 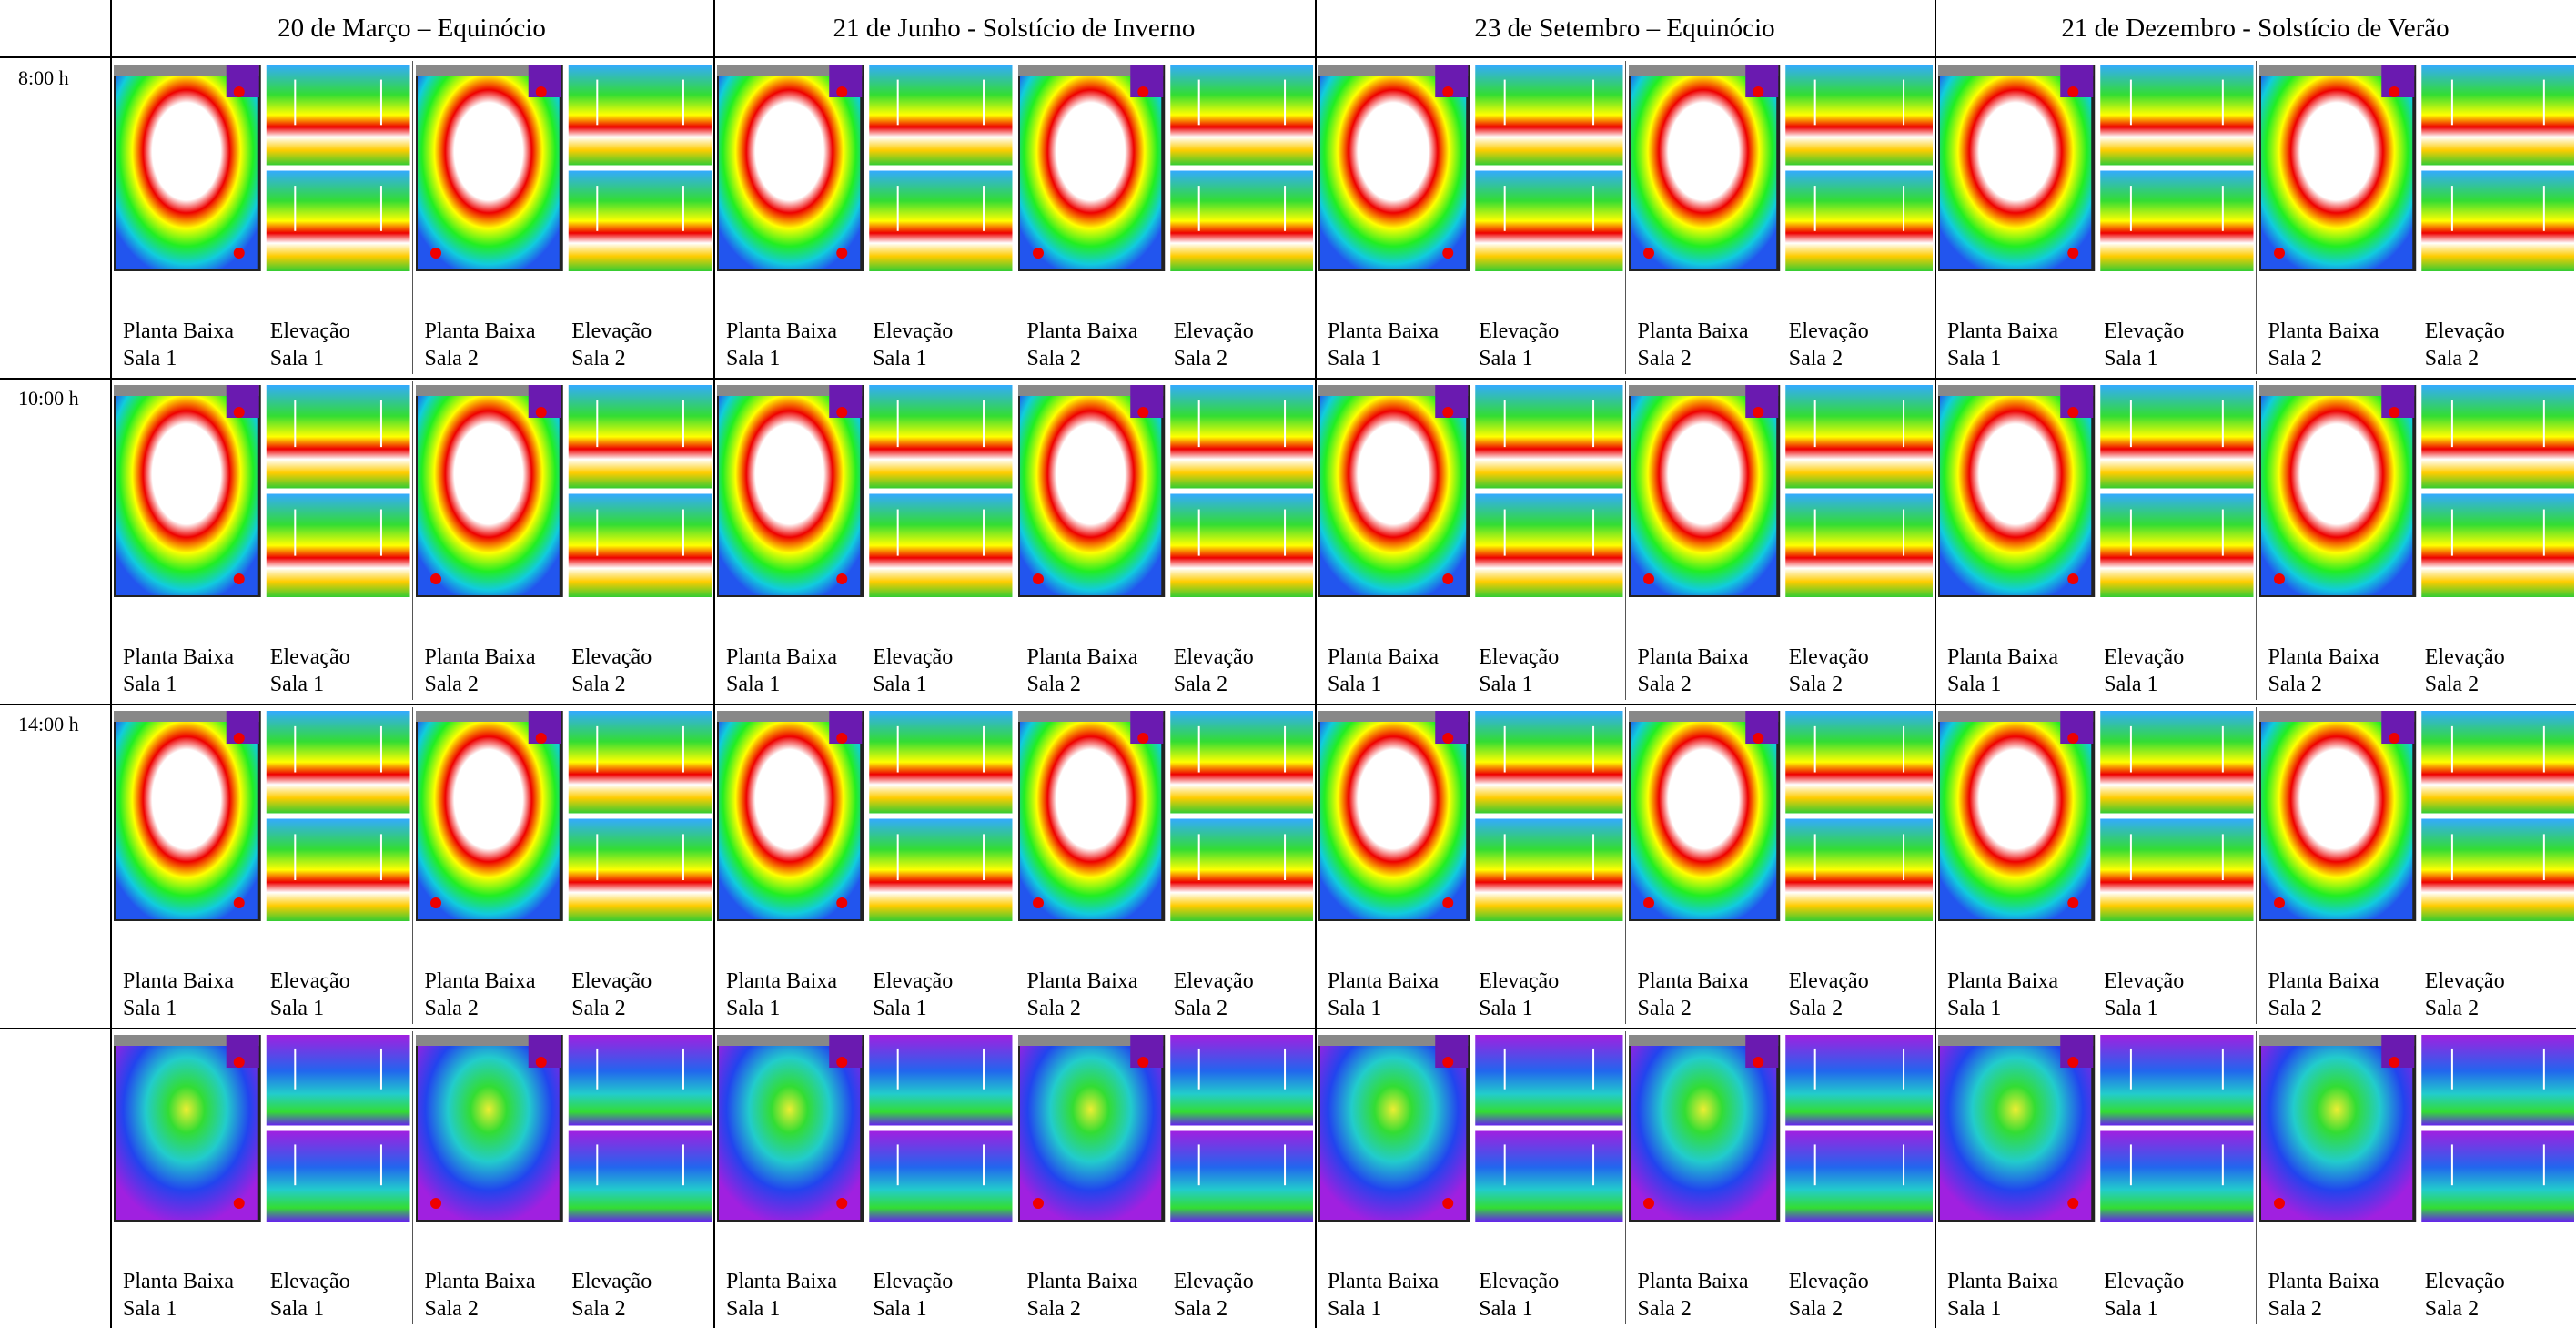 I want to click on column-header: 23 de Setembro – Equinócio, so click(x=1624, y=28).